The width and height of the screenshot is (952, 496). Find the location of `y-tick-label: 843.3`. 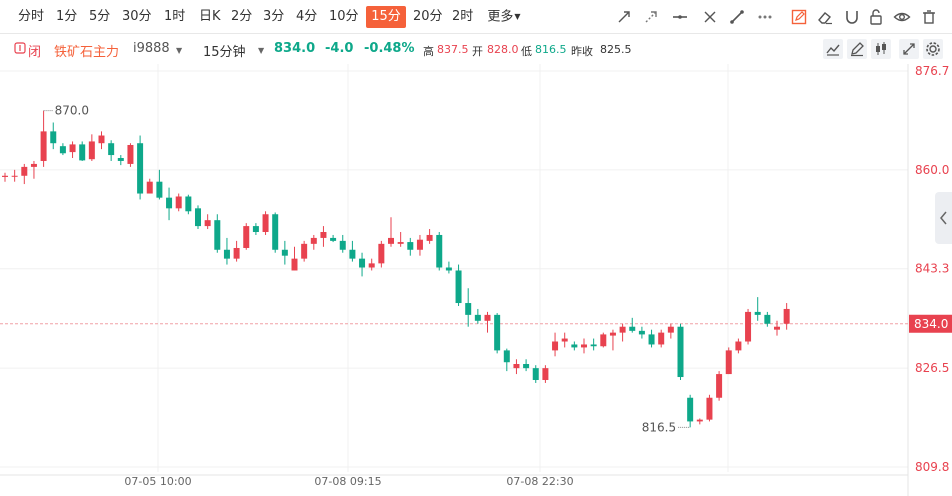

y-tick-label: 843.3 is located at coordinates (932, 269).